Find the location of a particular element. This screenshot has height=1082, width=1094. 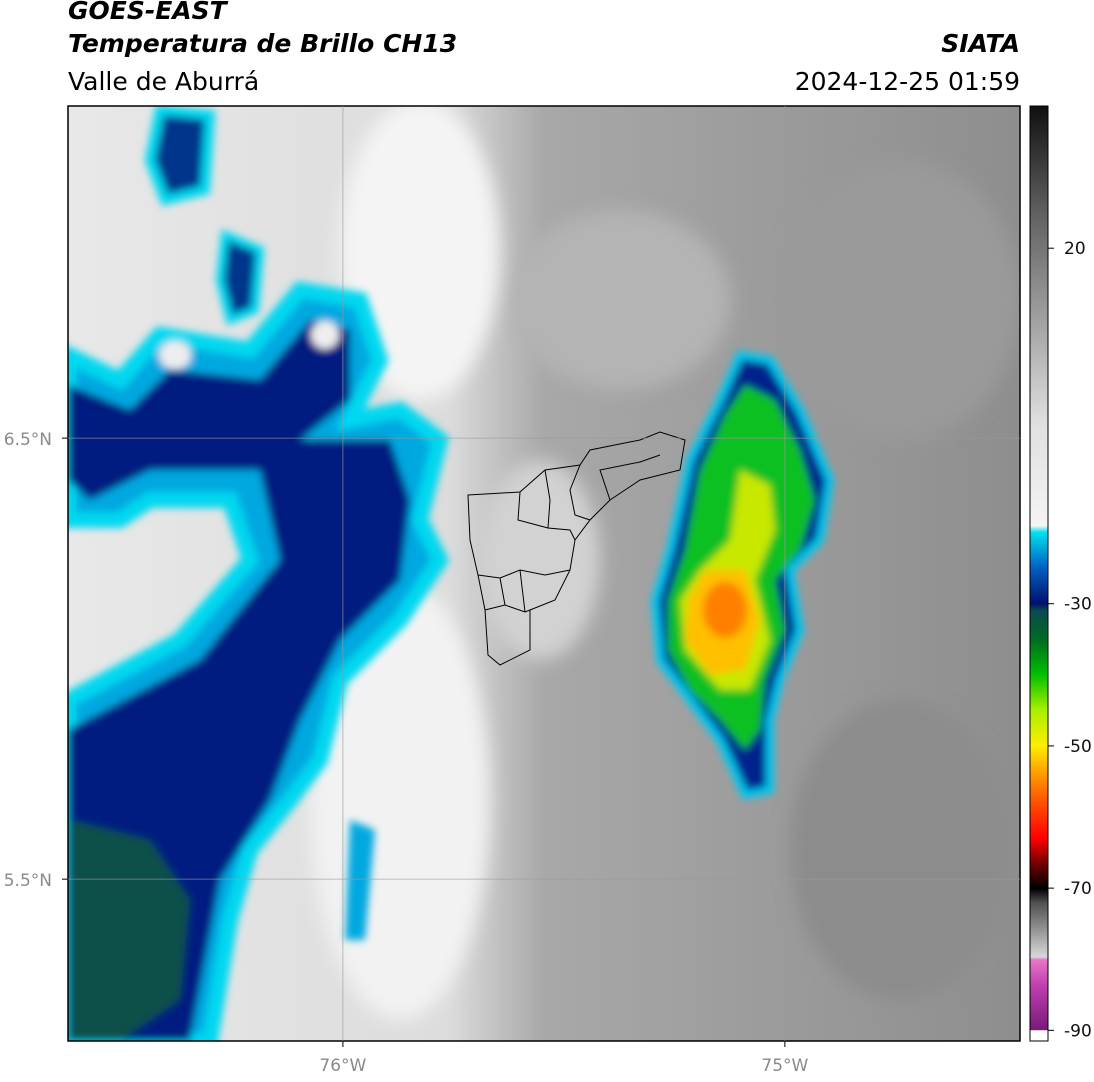

y-tick-label: 6.5°N is located at coordinates (28, 440).